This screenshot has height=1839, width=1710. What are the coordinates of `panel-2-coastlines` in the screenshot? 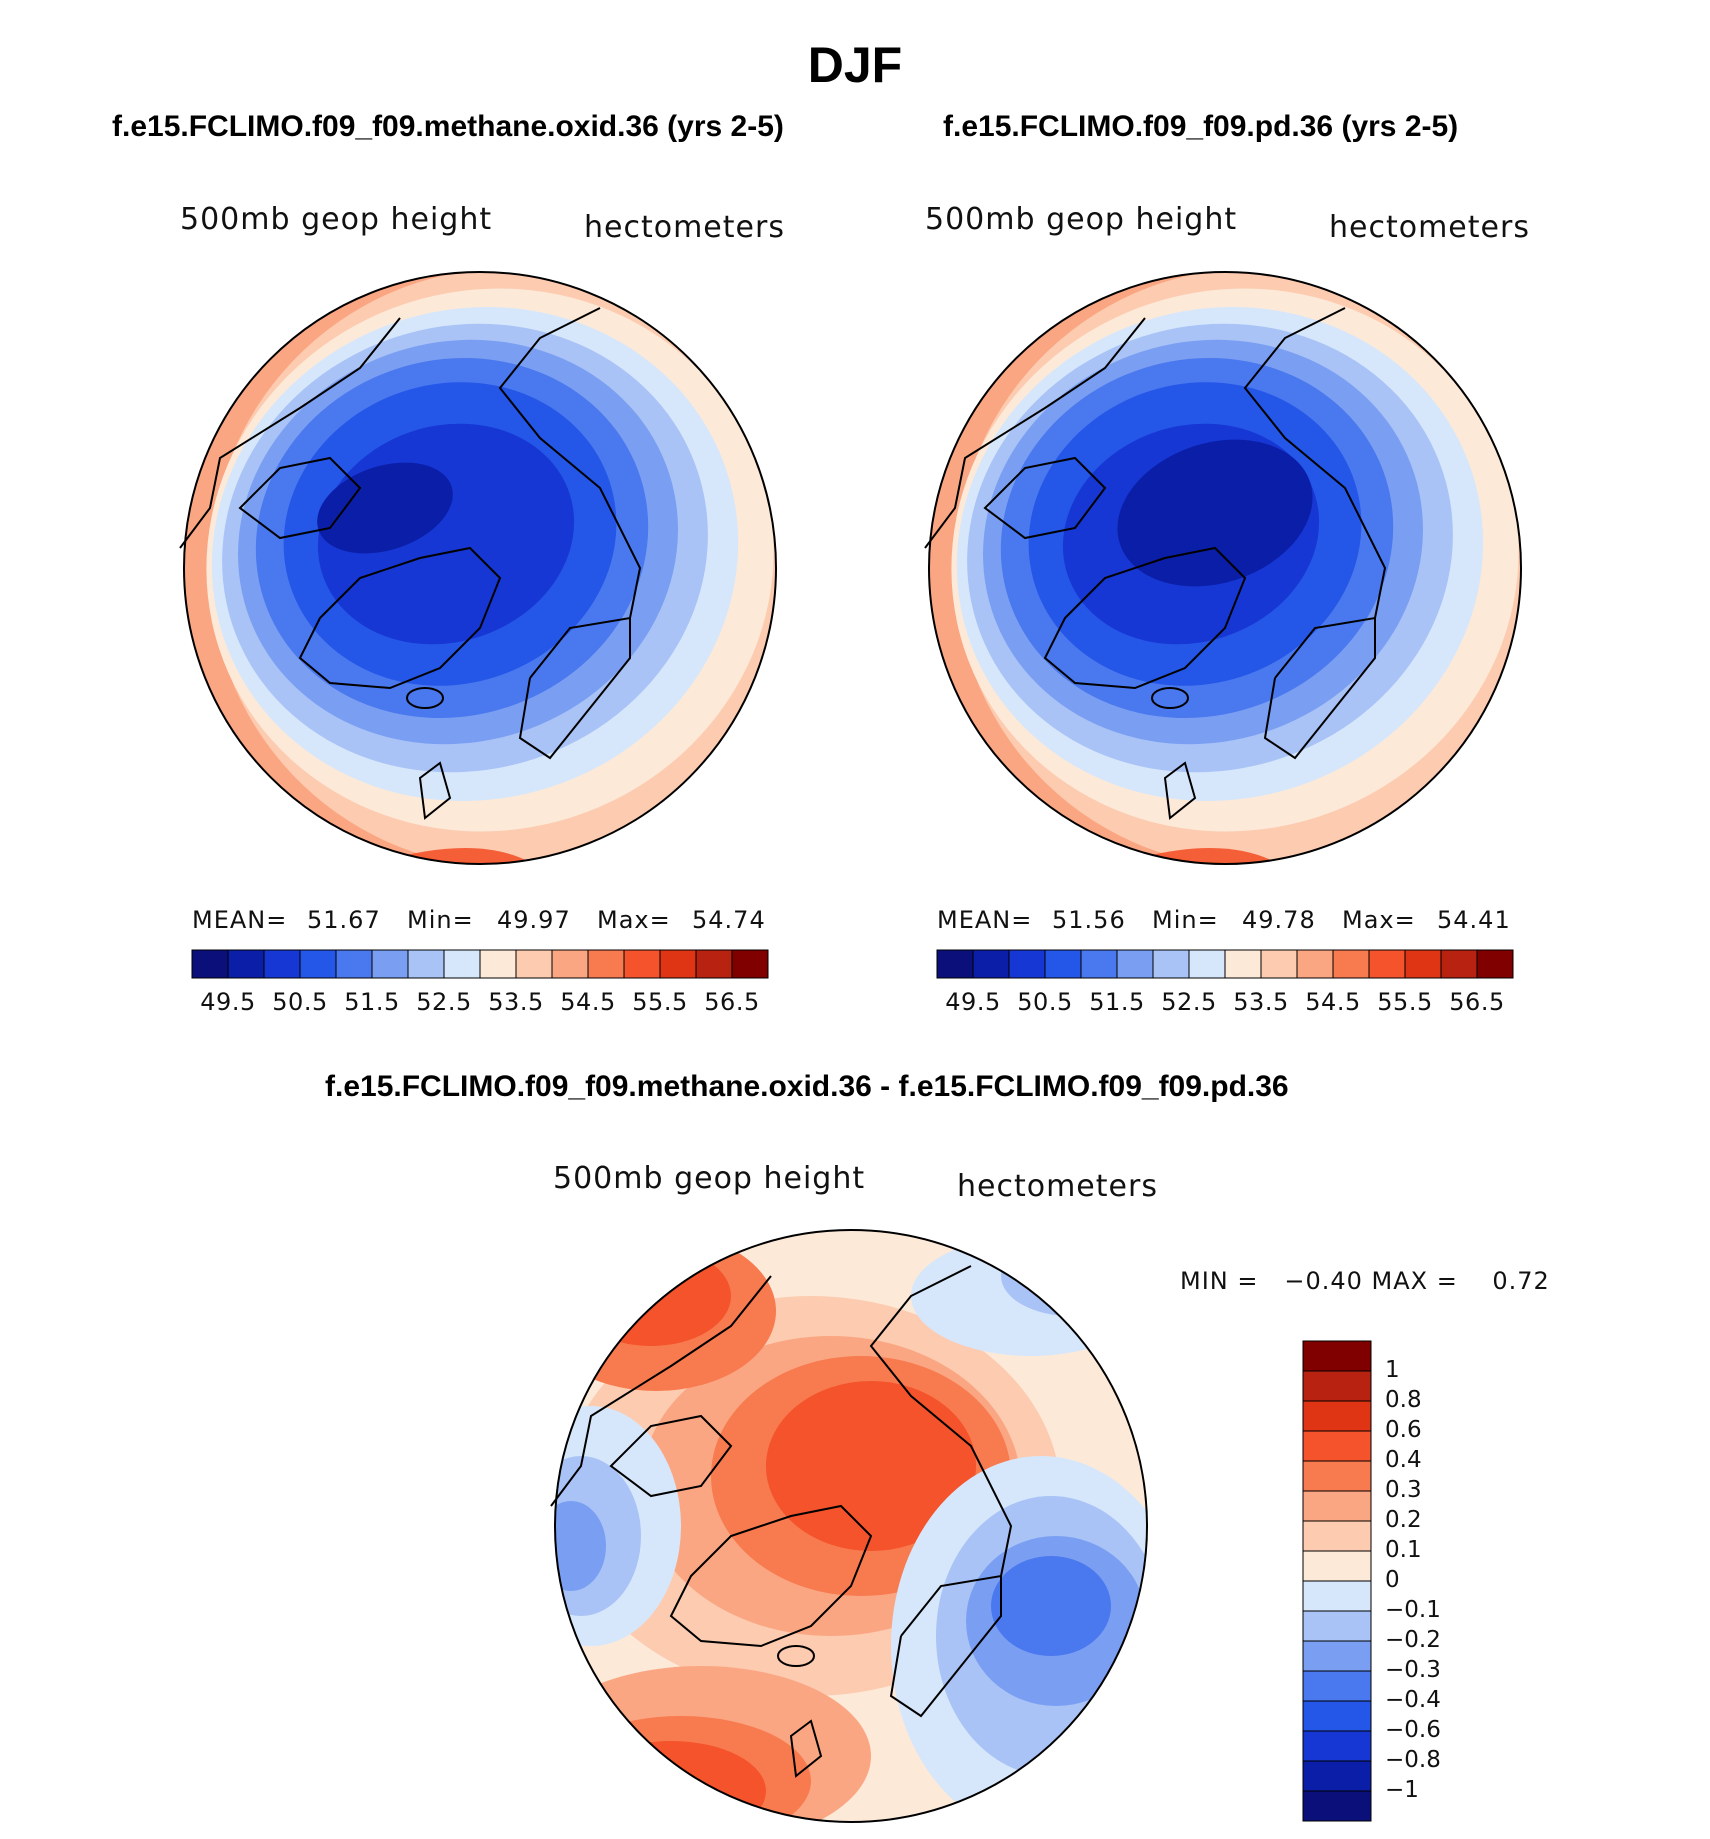 It's located at (1155, 563).